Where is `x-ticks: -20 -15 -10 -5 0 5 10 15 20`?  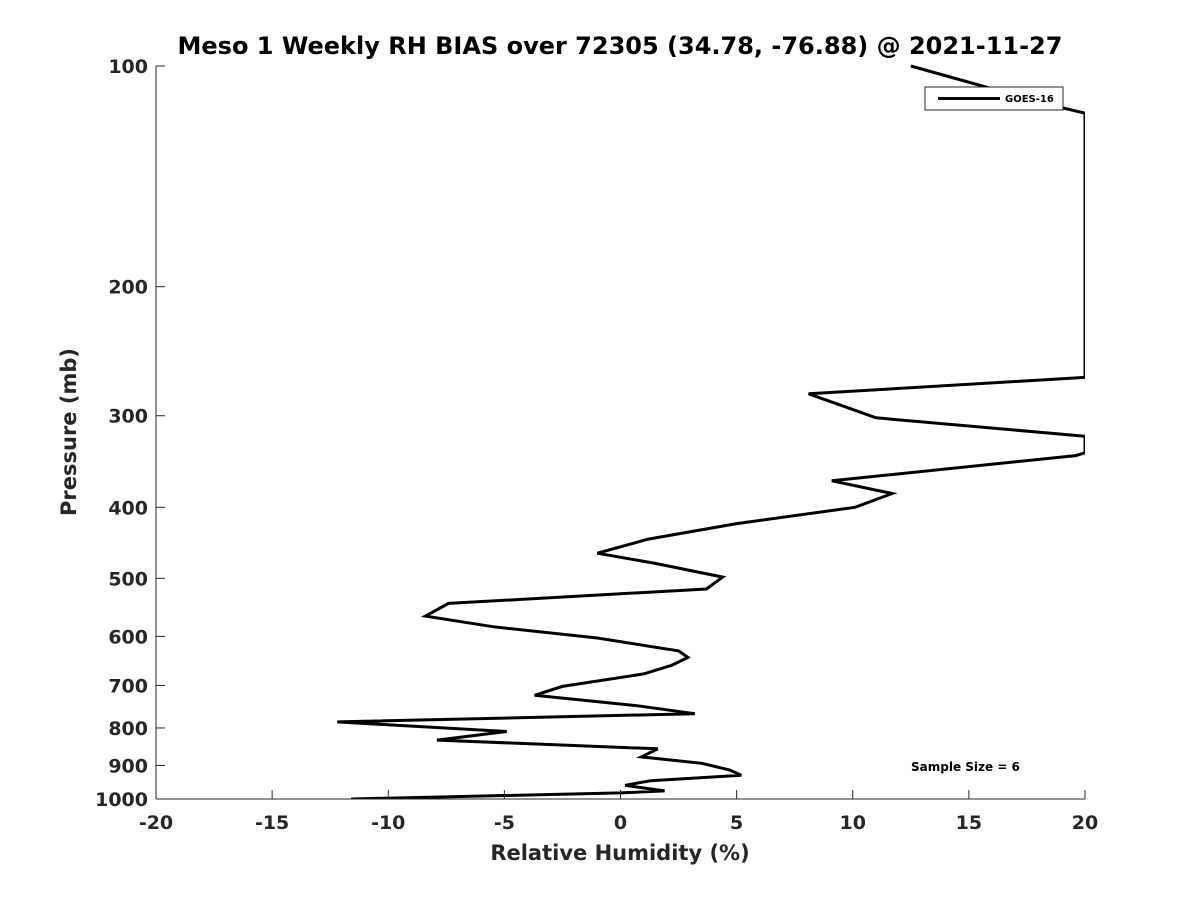 x-ticks: -20 -15 -10 -5 0 5 10 15 20 is located at coordinates (618, 812).